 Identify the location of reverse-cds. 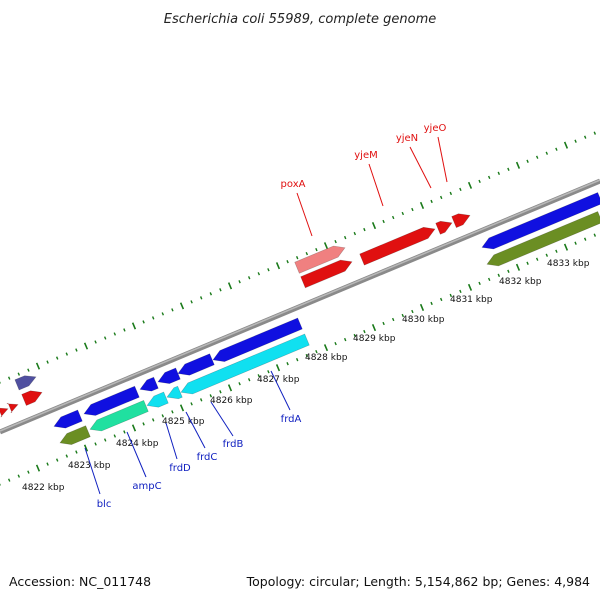
(540, 221).